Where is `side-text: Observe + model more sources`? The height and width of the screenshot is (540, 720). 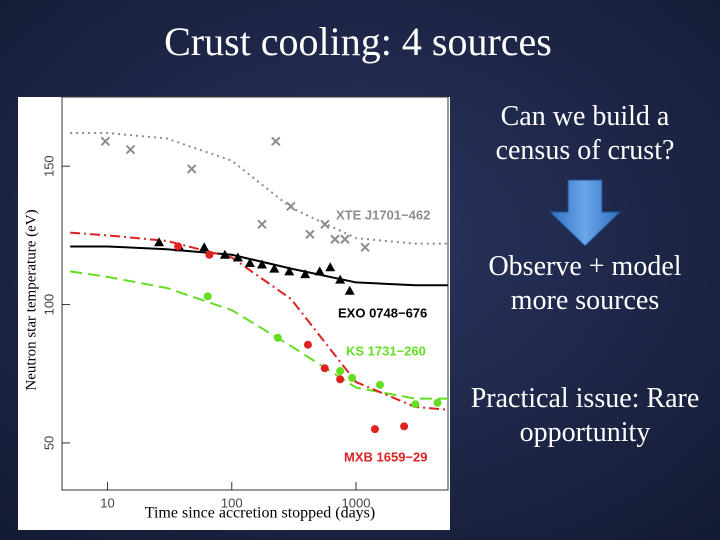 side-text: Observe + model more sources is located at coordinates (585, 283).